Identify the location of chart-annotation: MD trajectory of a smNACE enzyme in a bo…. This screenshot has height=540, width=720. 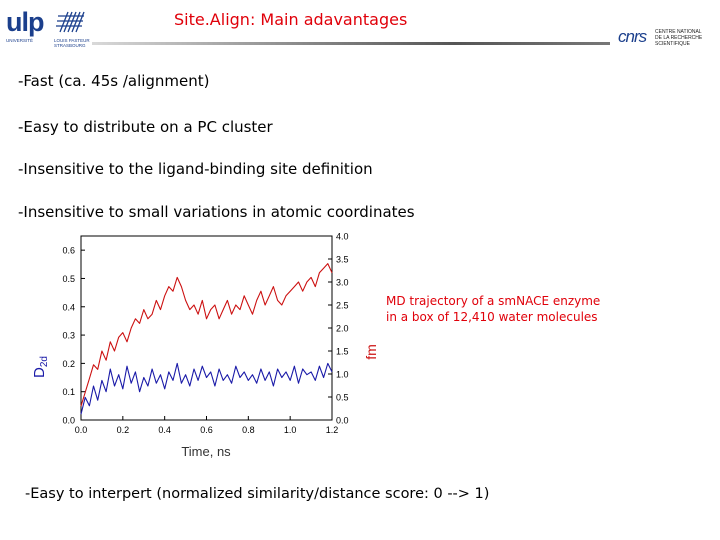
(493, 309).